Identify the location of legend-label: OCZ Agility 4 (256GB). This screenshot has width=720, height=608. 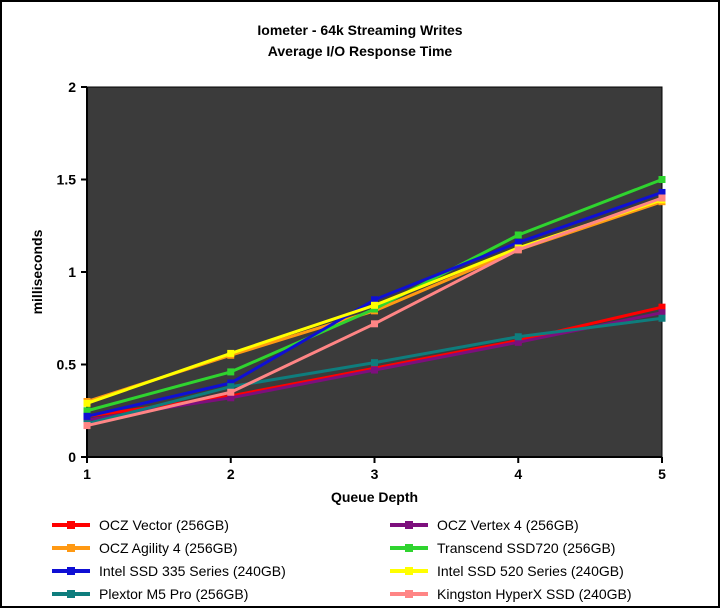
(168, 547).